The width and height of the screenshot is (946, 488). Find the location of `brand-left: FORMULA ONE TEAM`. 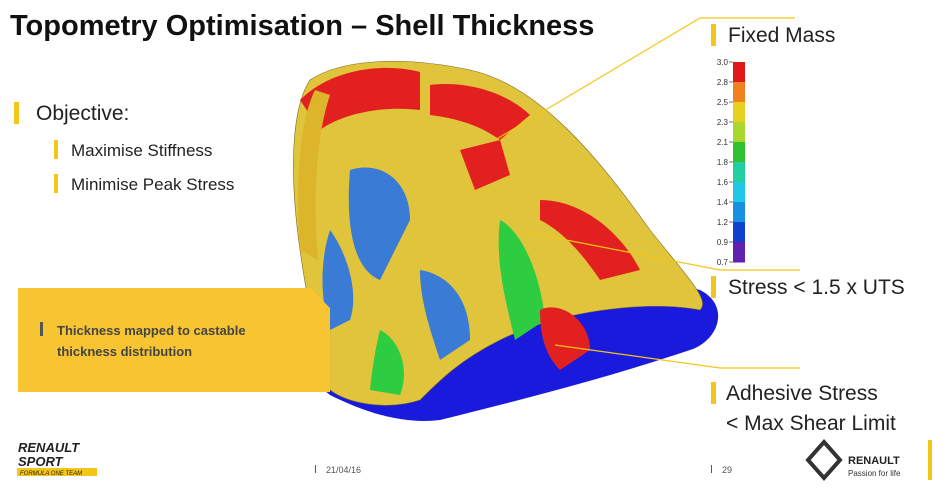

brand-left: FORMULA ONE TEAM is located at coordinates (51, 474).